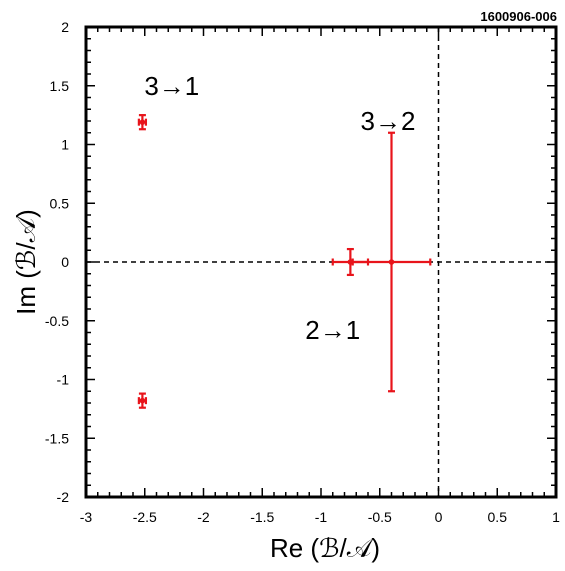 Image resolution: width=565 pixels, height=571 pixels. Describe the element at coordinates (439, 517) in the screenshot. I see `x-tick-label: 0` at that location.